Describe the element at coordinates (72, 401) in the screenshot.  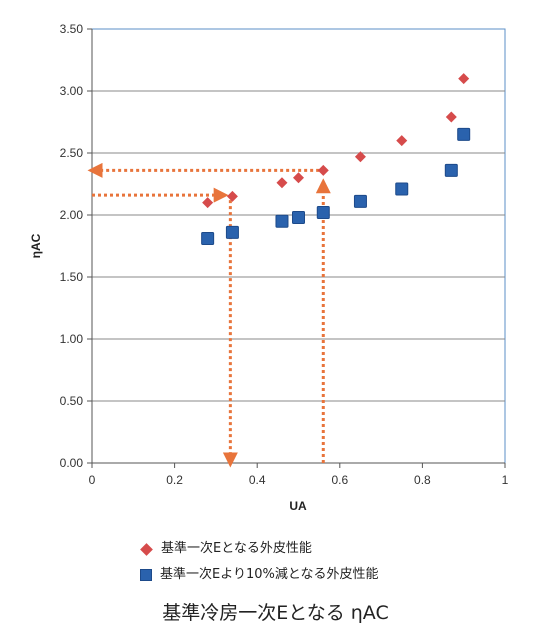
I see `y-tick-label: 0.50` at that location.